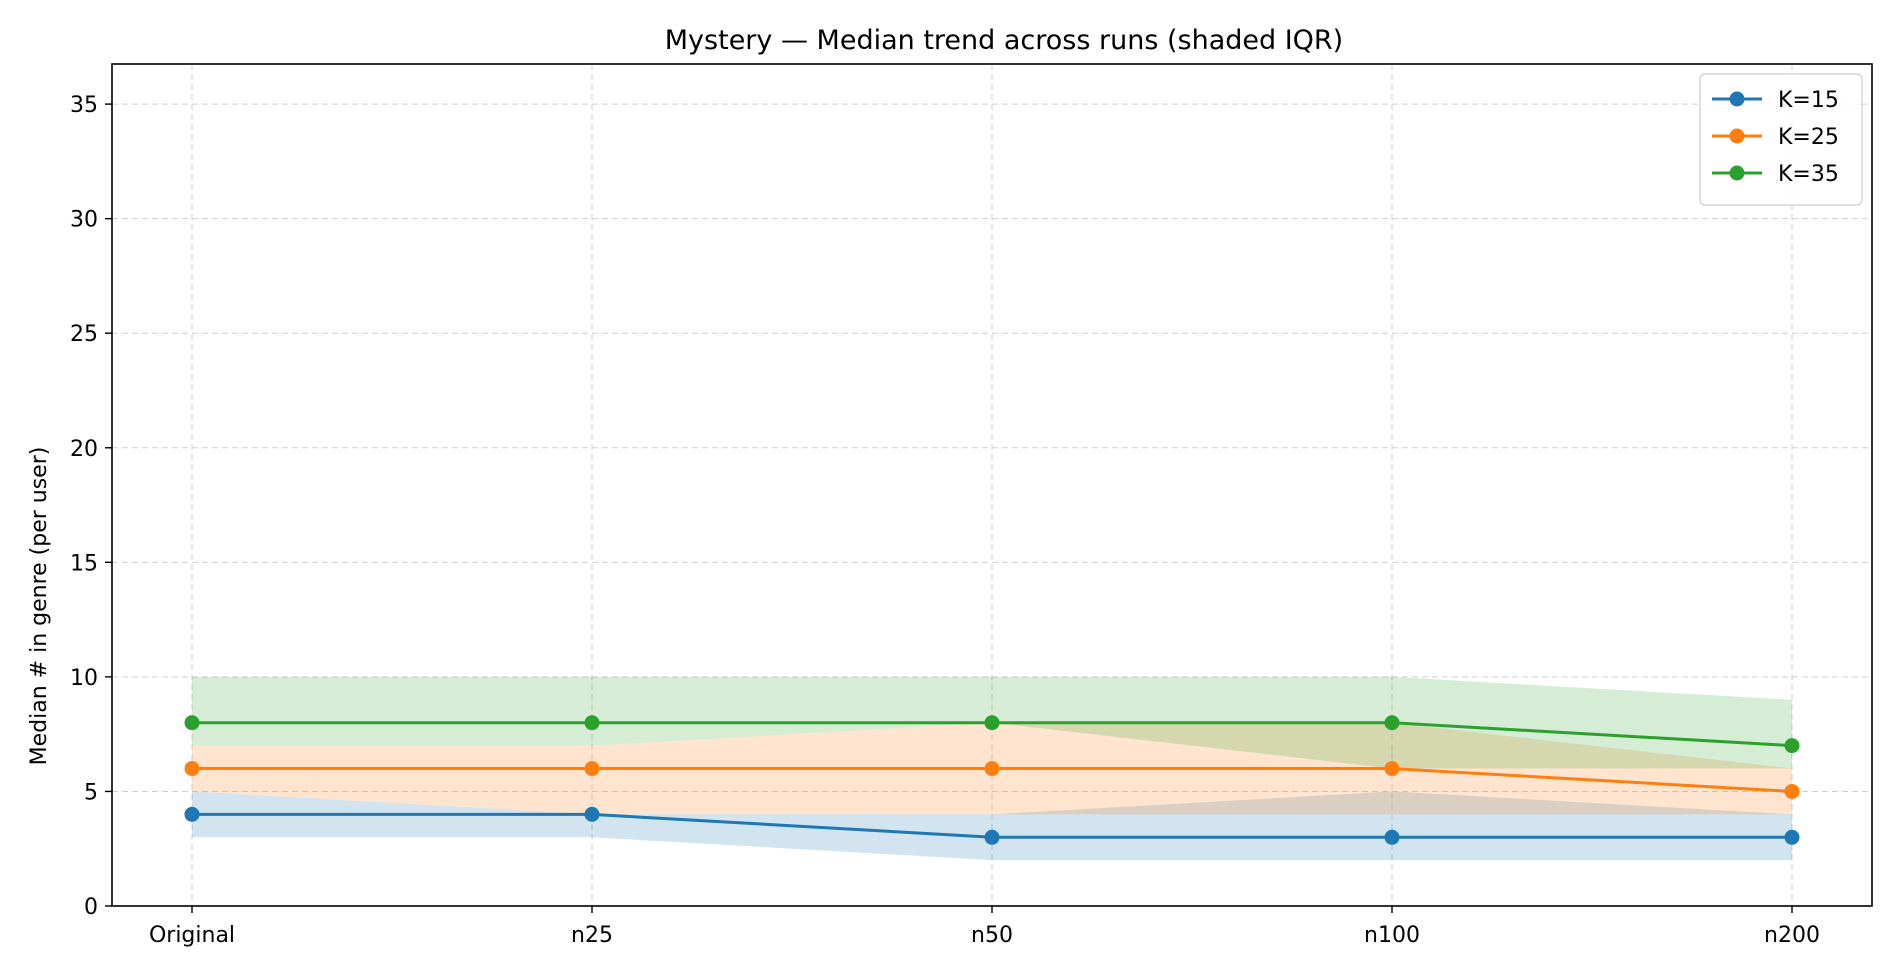 This screenshot has width=1890, height=972. I want to click on y-tick-label: 15, so click(84, 563).